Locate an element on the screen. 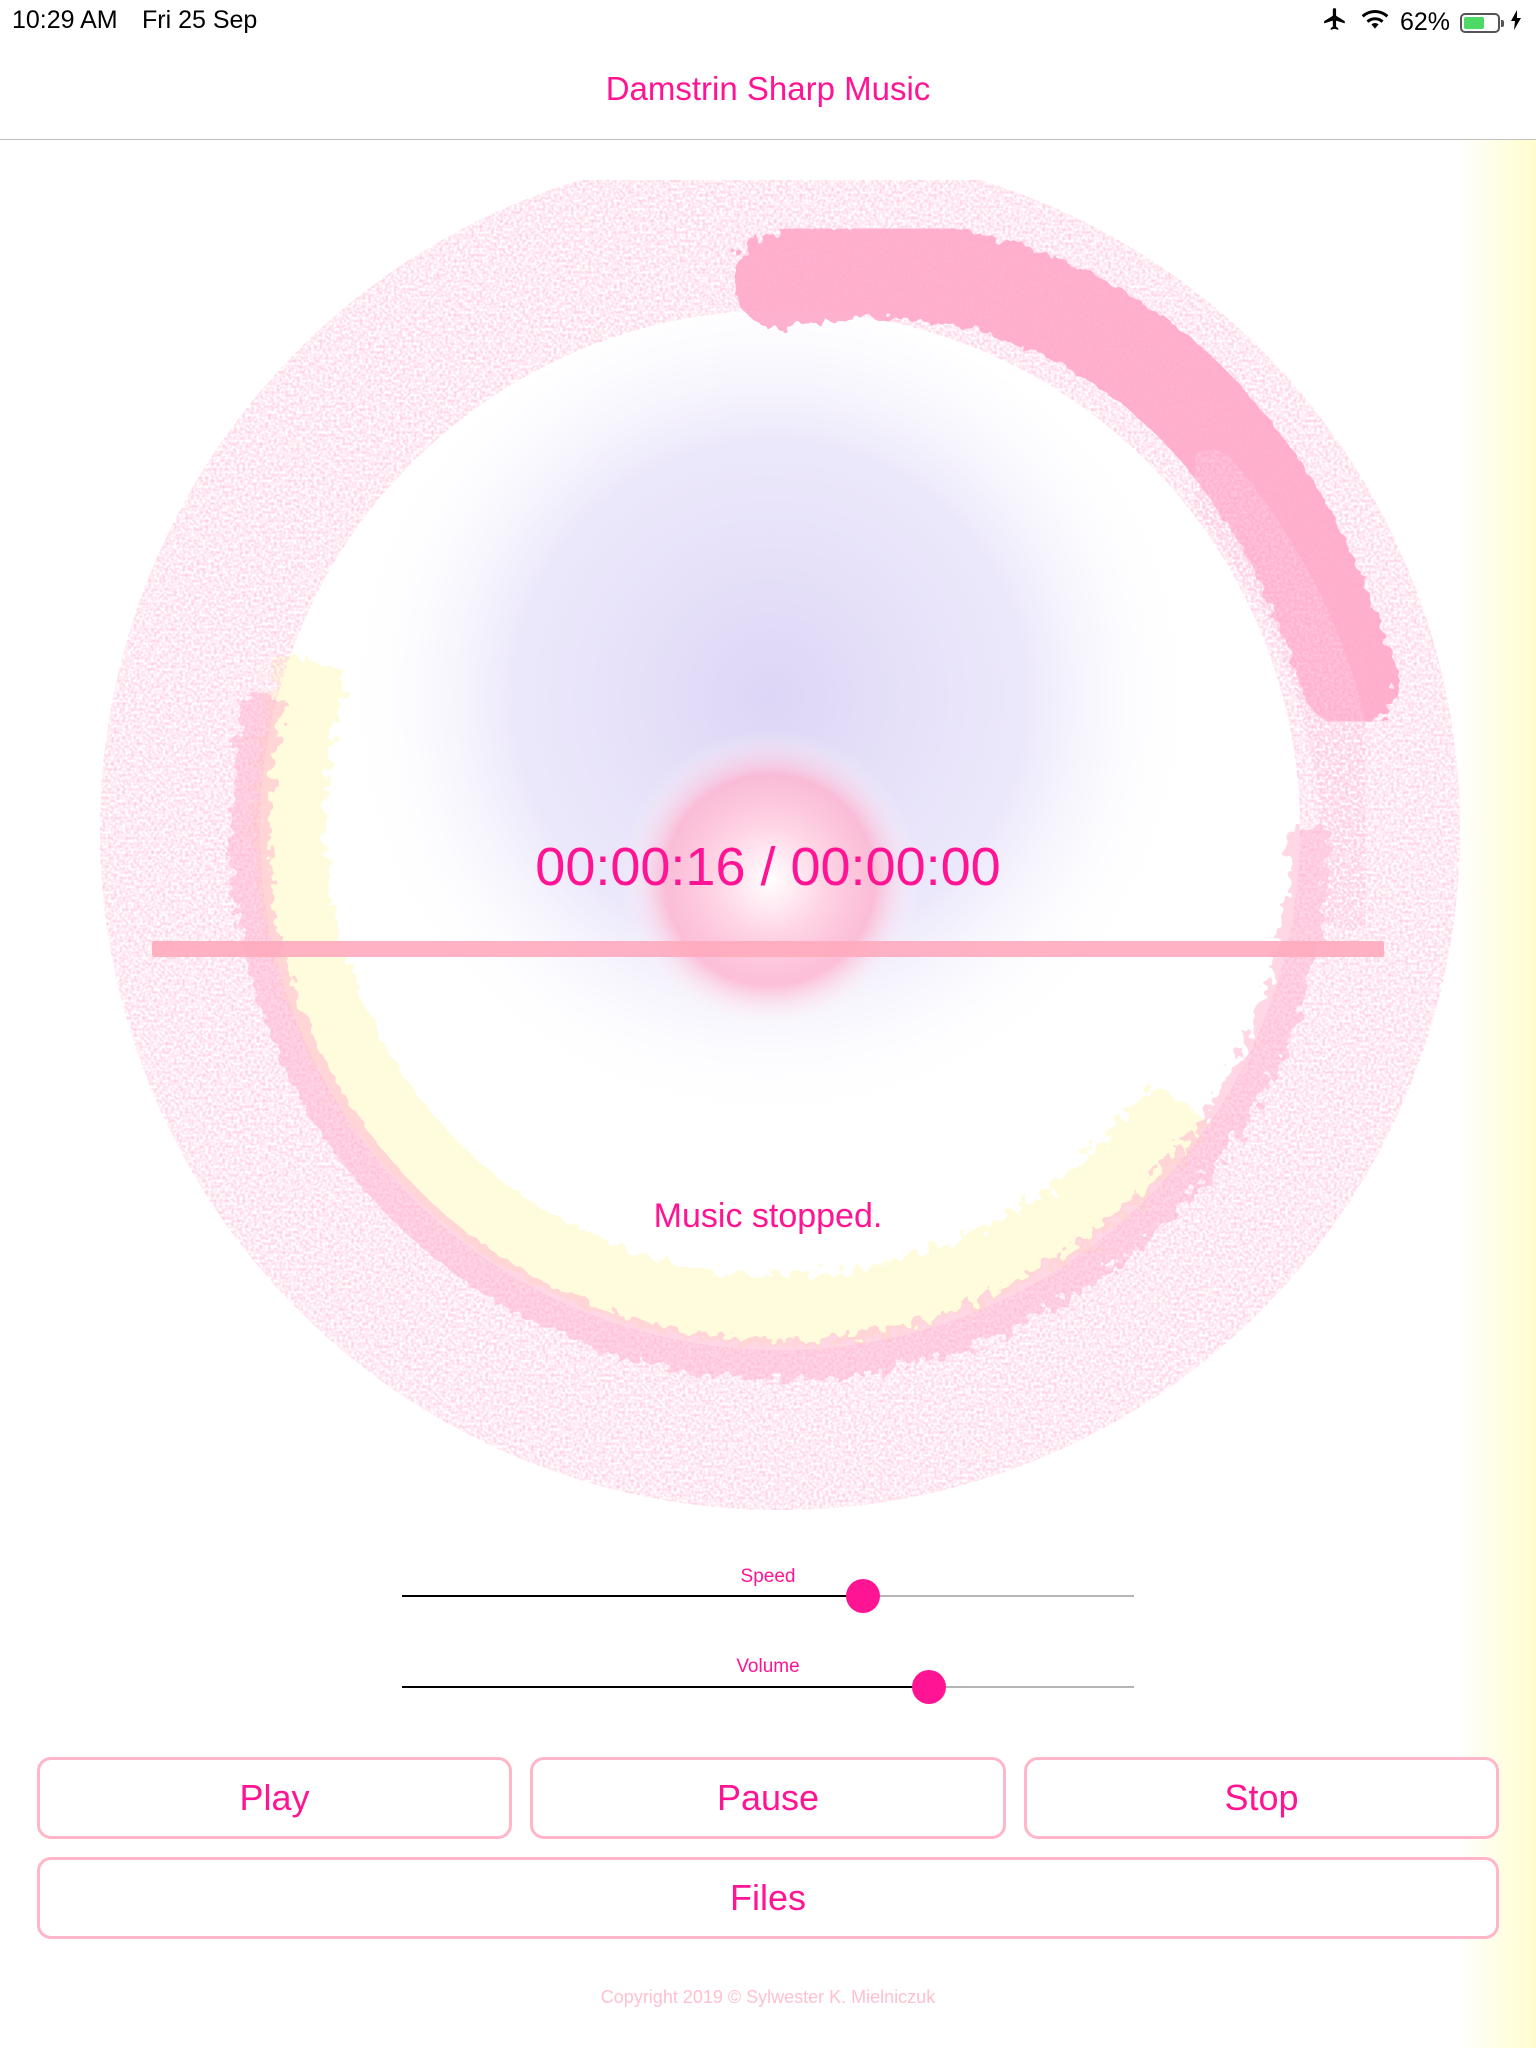 Image resolution: width=1536 pixels, height=2048 pixels. navigation-bar: Damstrin Sharp Music is located at coordinates (768, 91).